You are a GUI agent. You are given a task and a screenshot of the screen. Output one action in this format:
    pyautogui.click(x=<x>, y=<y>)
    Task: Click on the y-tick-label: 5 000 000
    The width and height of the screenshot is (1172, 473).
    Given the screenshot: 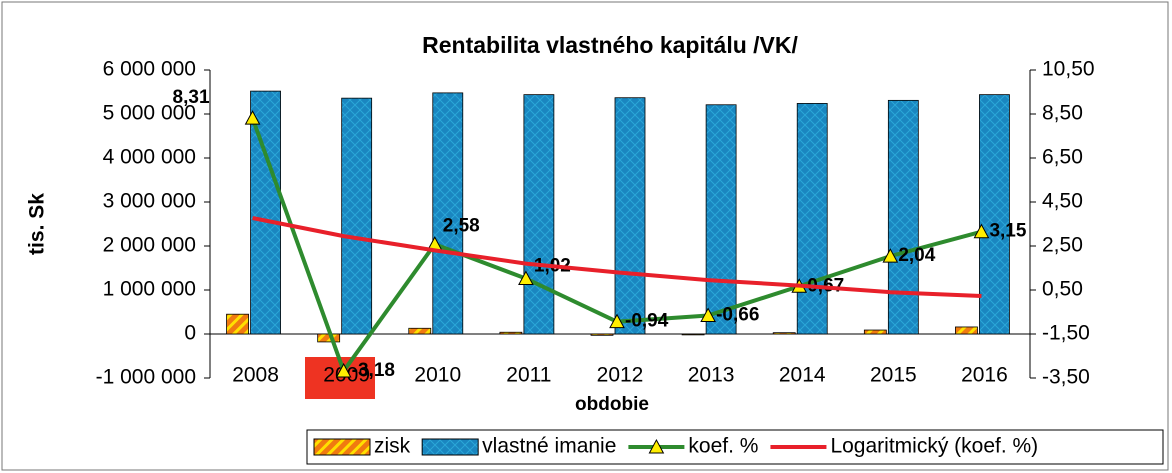 What is the action you would take?
    pyautogui.click(x=149, y=113)
    